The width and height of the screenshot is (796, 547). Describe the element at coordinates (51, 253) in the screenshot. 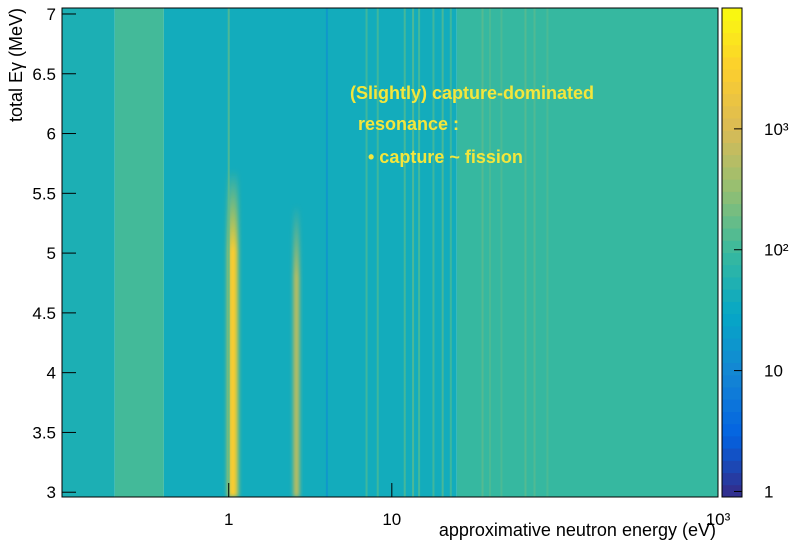

I see `y-tick-label: 5` at that location.